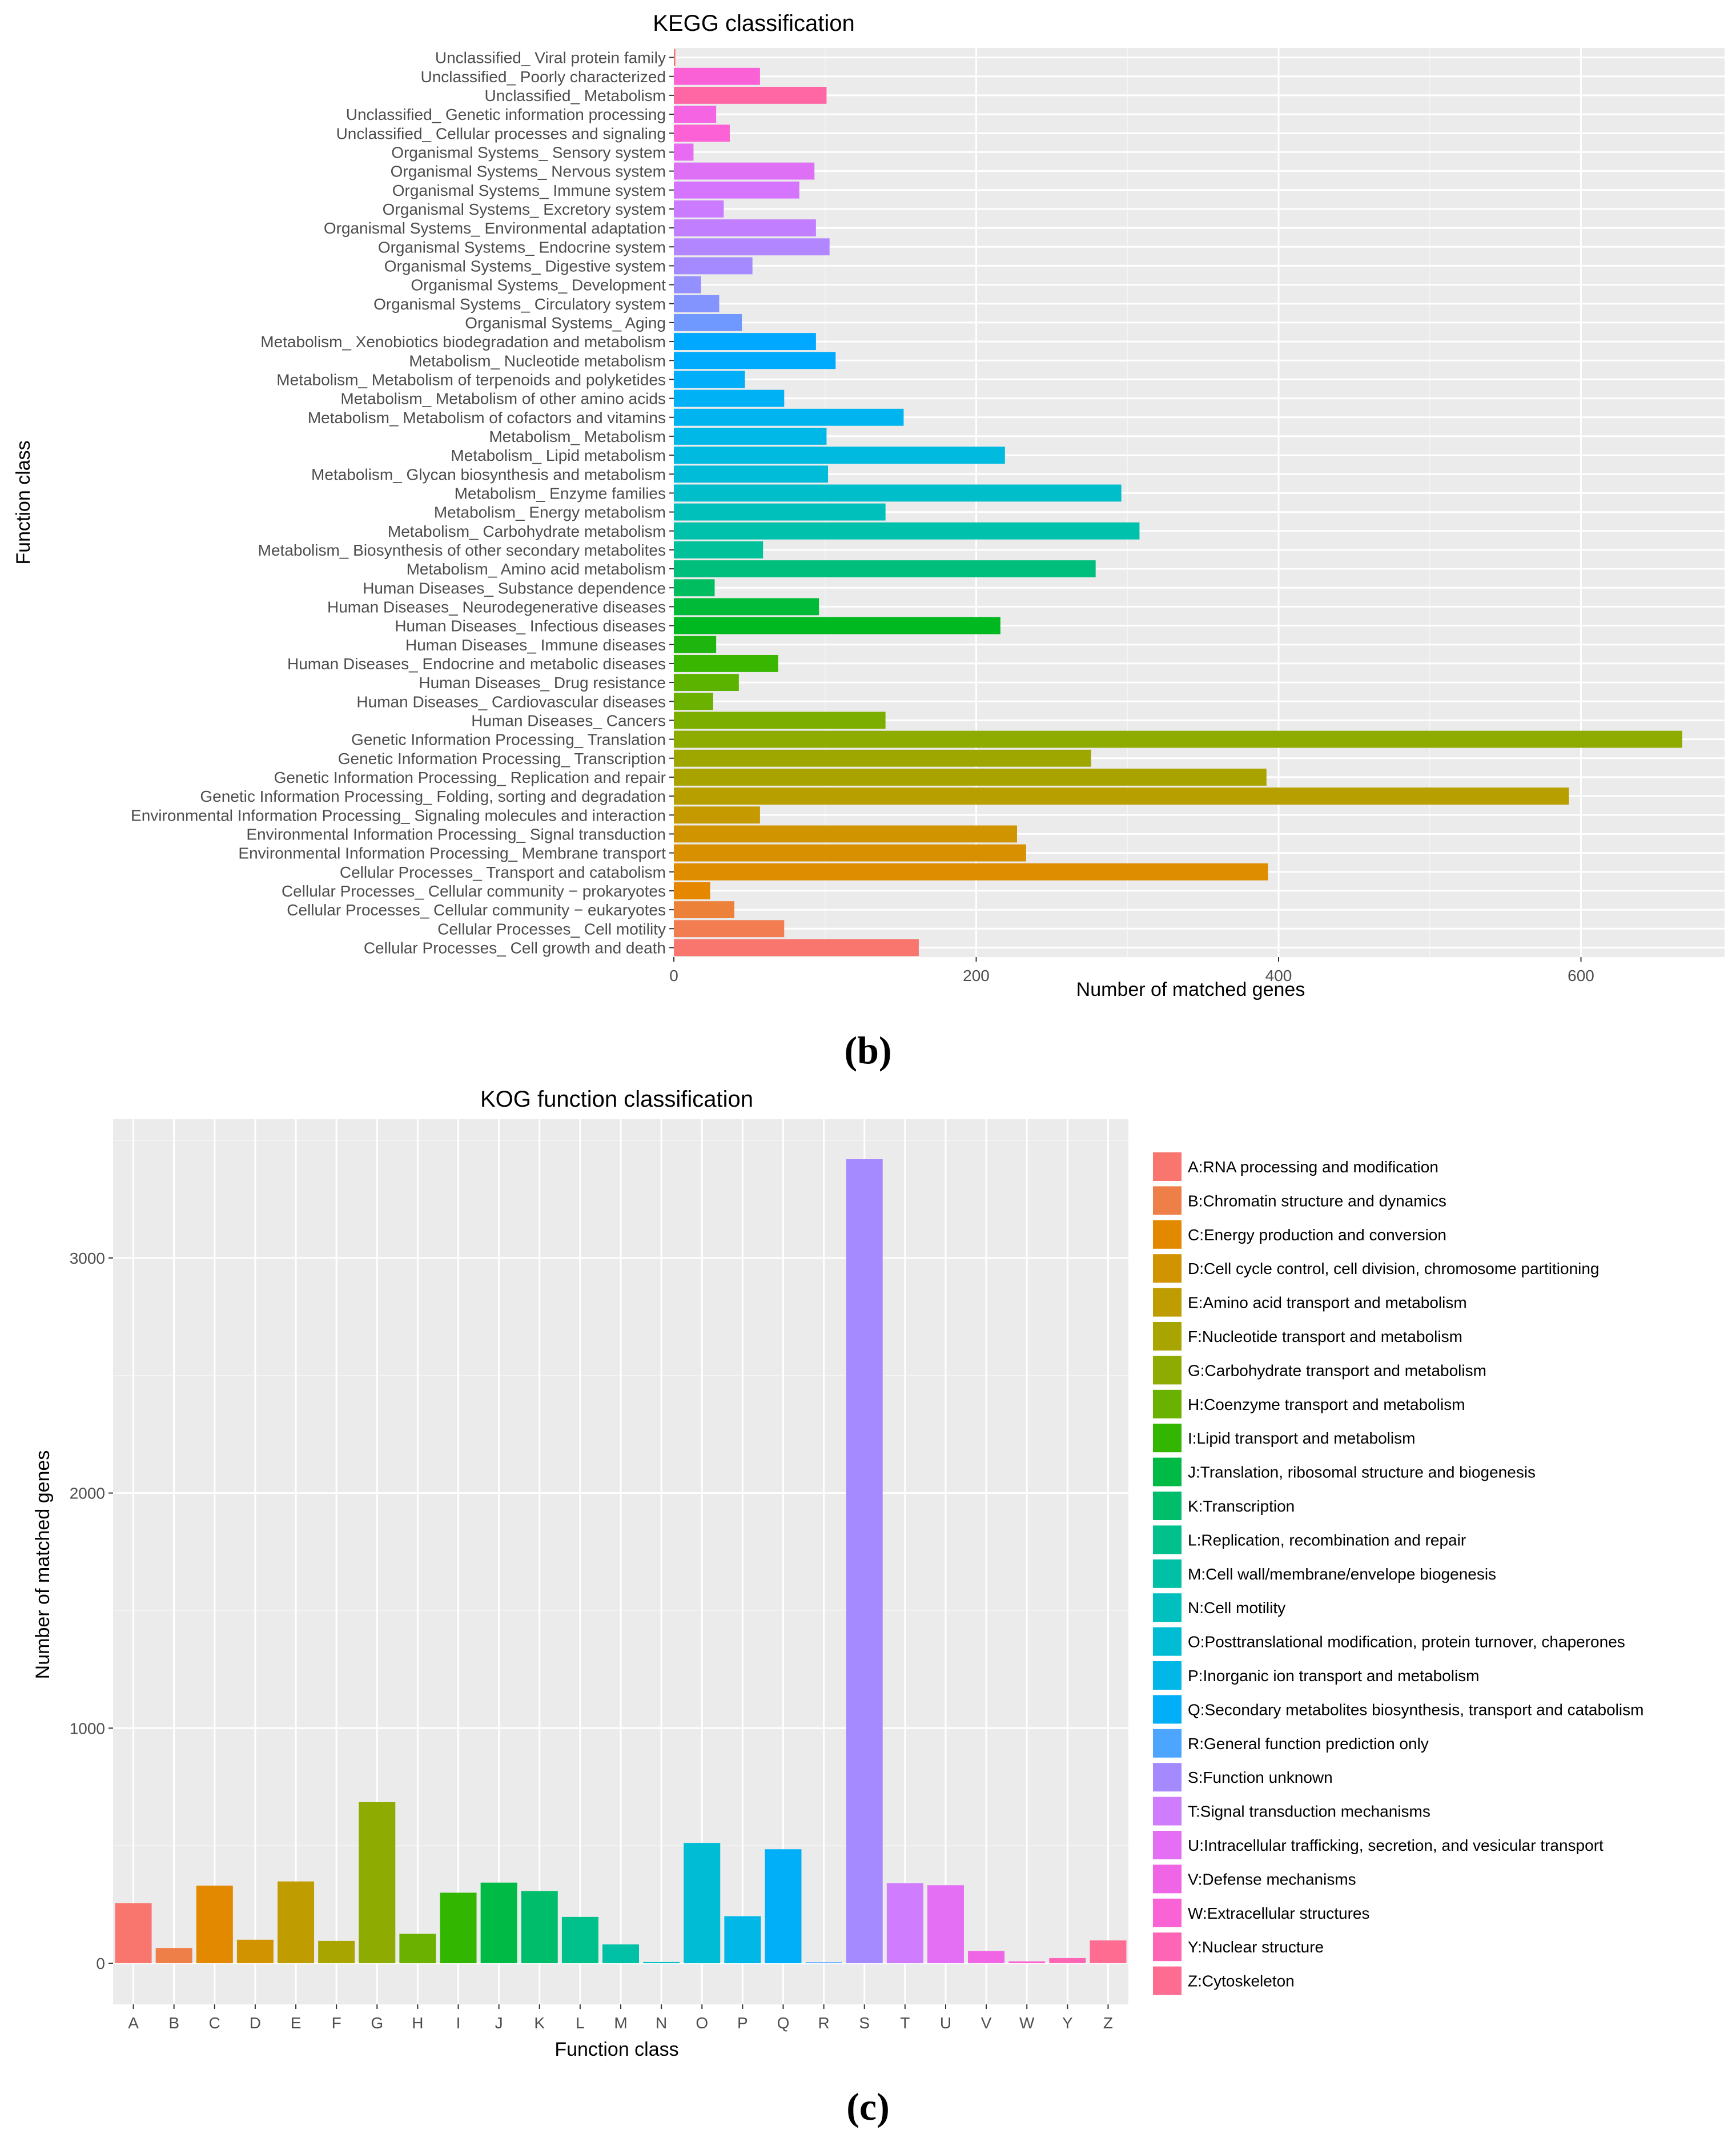 The height and width of the screenshot is (2138, 1736). I want to click on kegg-category-label: Organismal Systems_ Digestive system, so click(525, 266).